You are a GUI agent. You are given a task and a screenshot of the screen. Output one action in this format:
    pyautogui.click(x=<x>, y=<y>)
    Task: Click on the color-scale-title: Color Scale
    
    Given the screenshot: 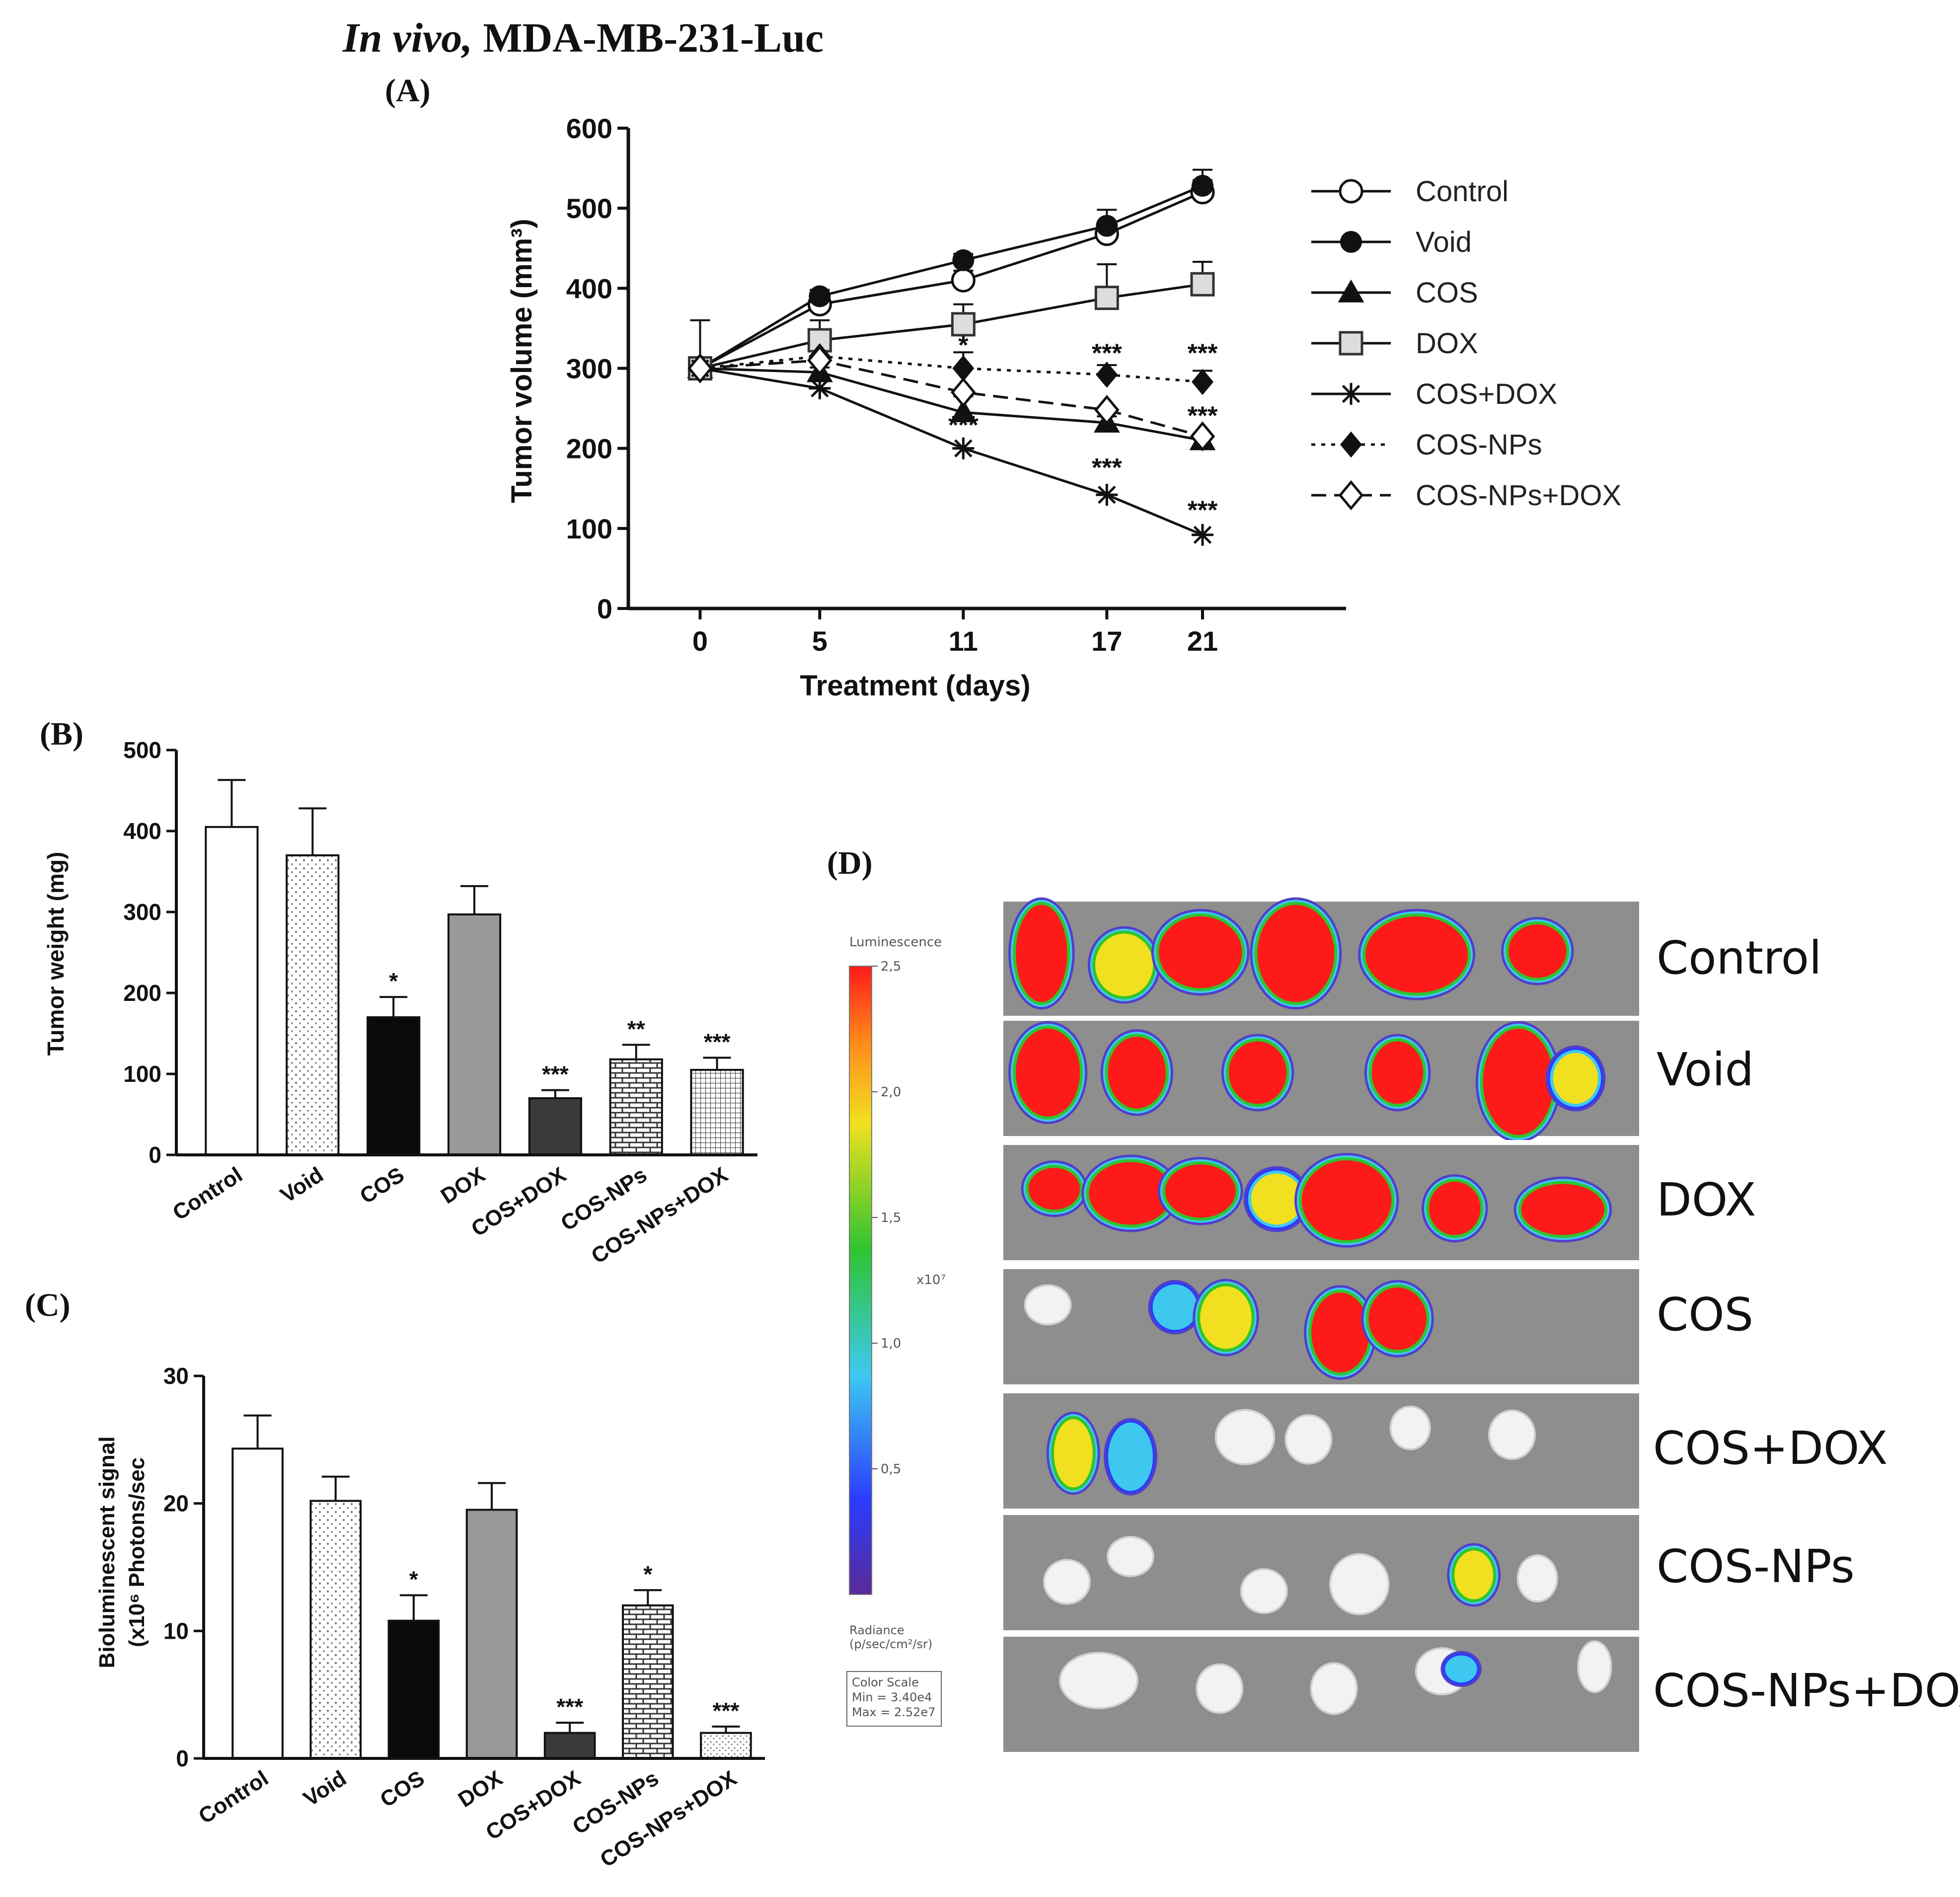 What is the action you would take?
    pyautogui.click(x=885, y=1682)
    